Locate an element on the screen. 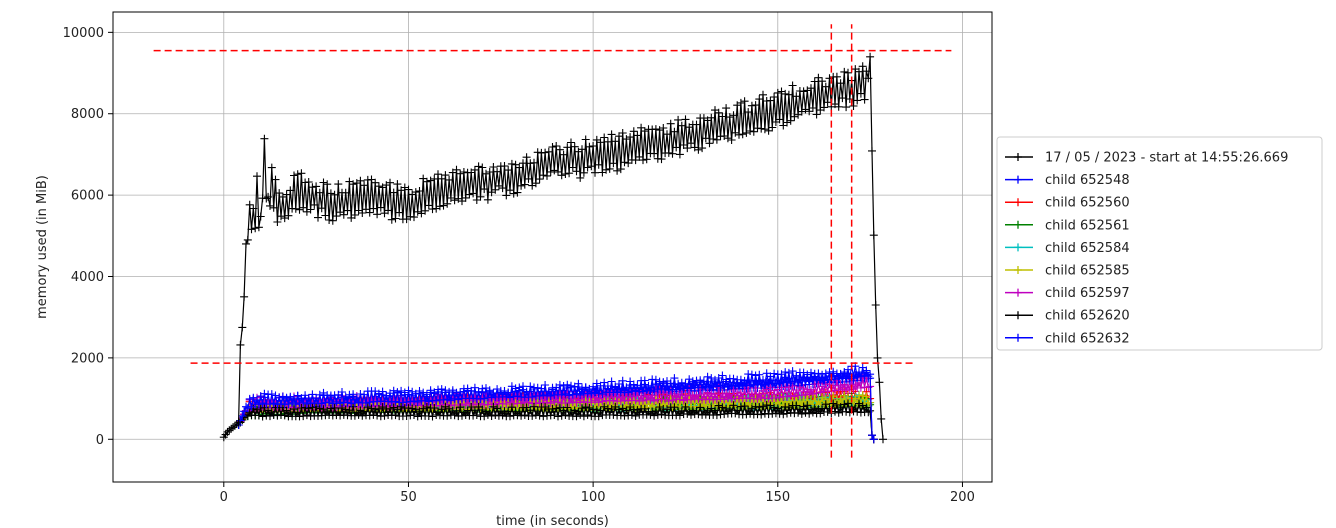  legend-item: child 652560 is located at coordinates (1067, 203).